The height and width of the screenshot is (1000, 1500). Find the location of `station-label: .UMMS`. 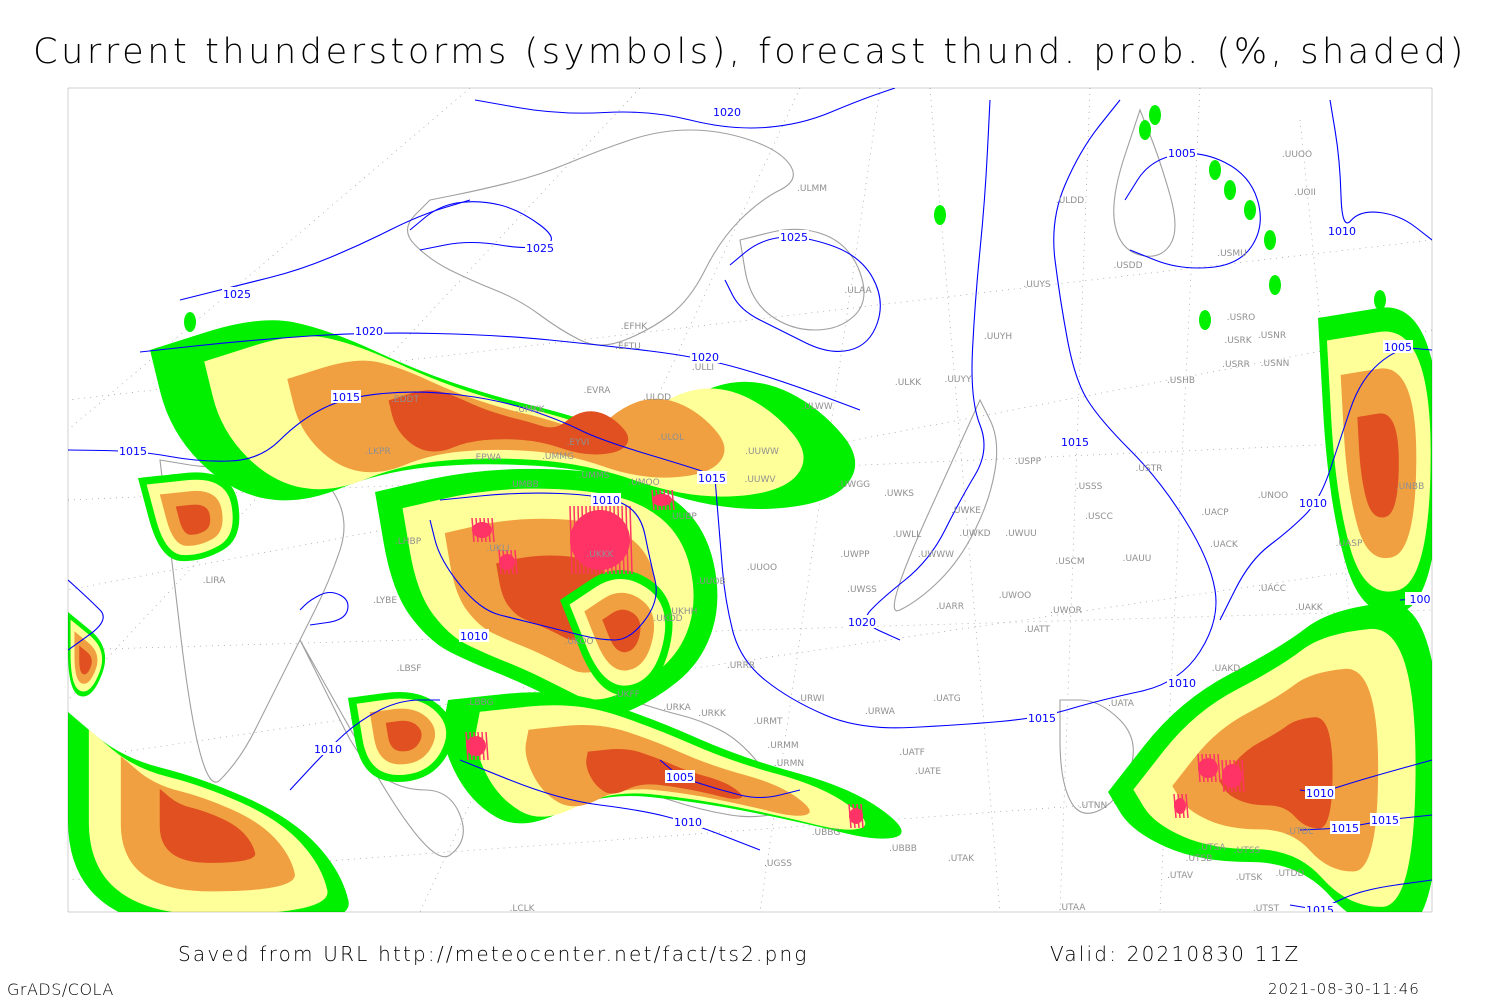

station-label: .UMMS is located at coordinates (594, 476).